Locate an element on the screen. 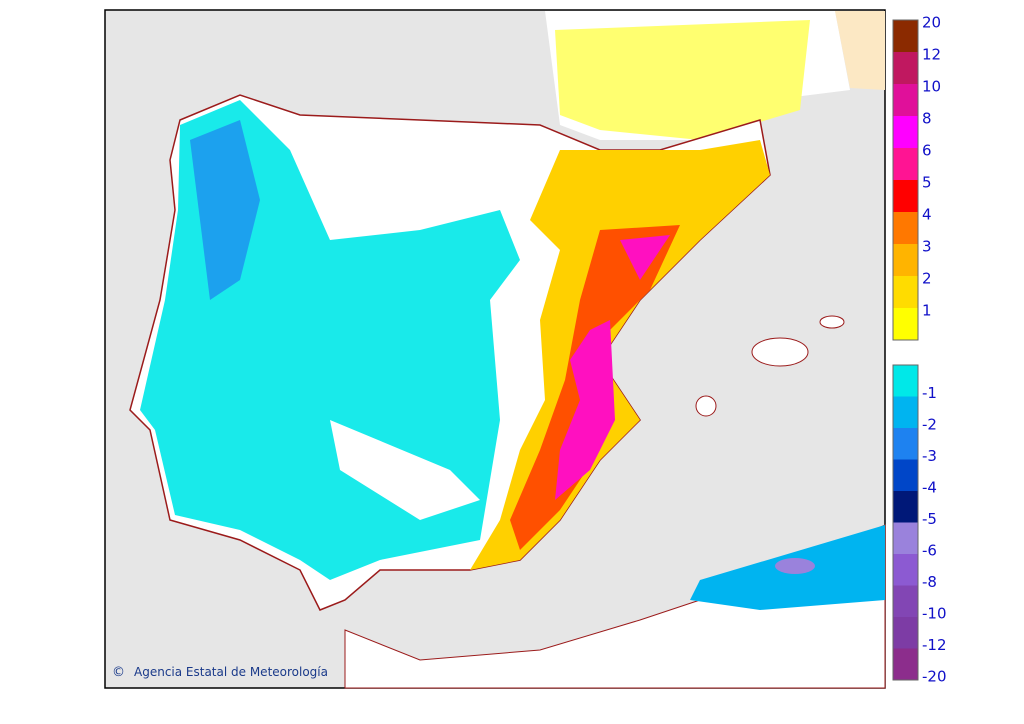 The image size is (1024, 724). legend-label: -2 is located at coordinates (929, 425).